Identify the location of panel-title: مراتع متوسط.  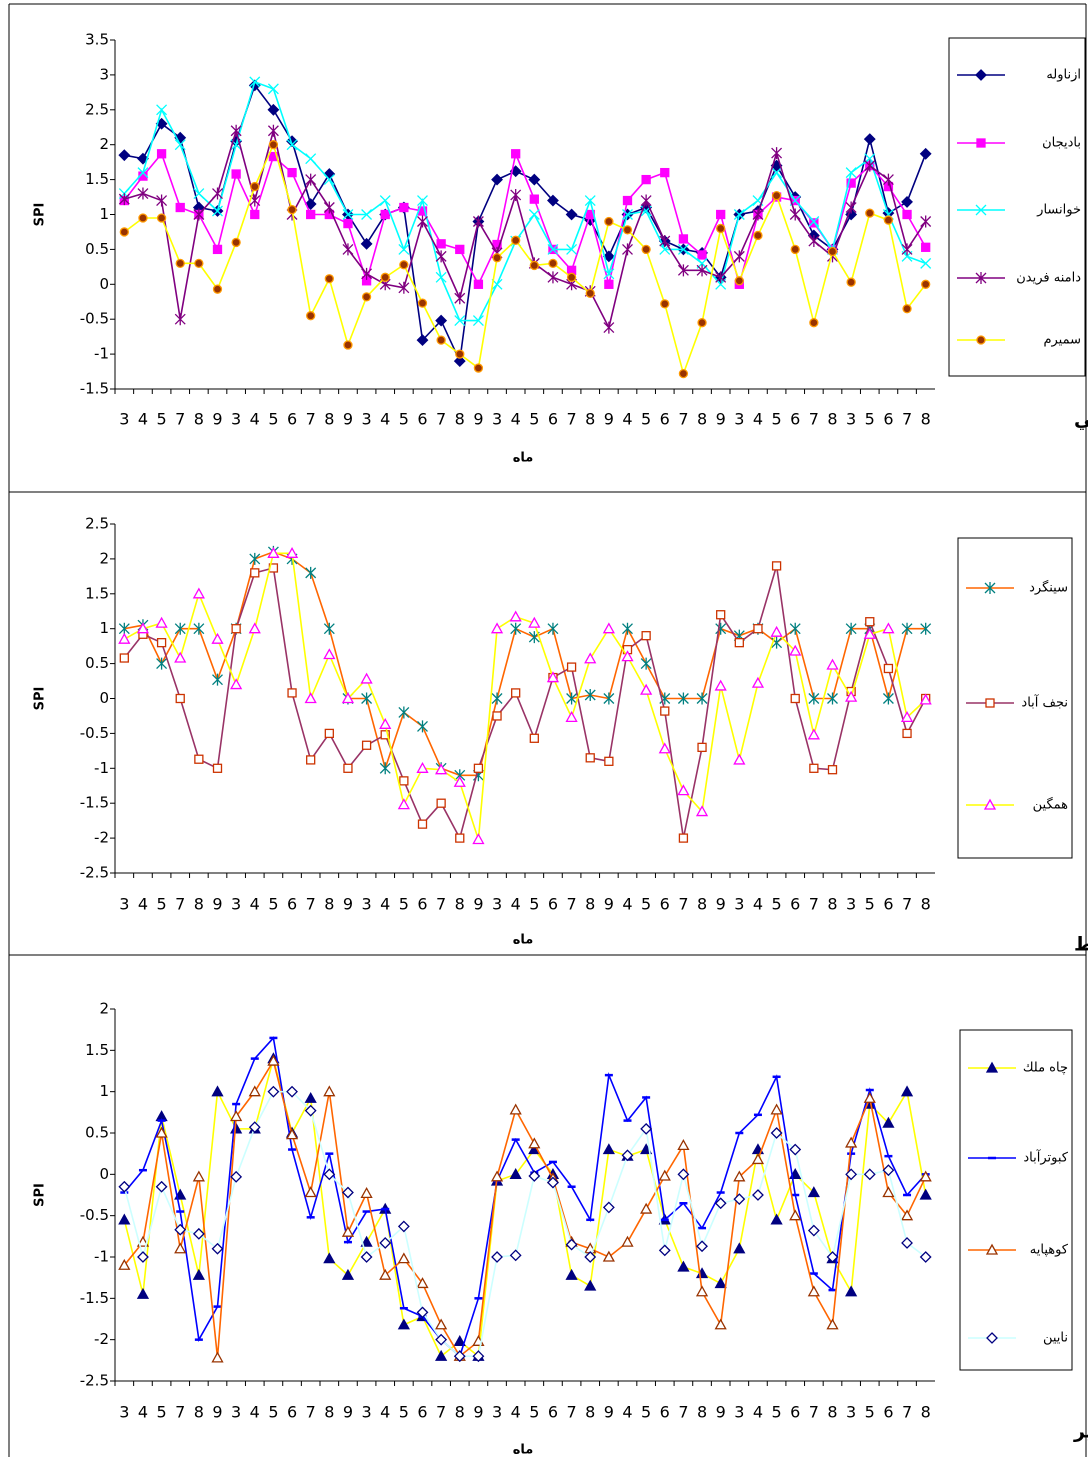
(1081, 945).